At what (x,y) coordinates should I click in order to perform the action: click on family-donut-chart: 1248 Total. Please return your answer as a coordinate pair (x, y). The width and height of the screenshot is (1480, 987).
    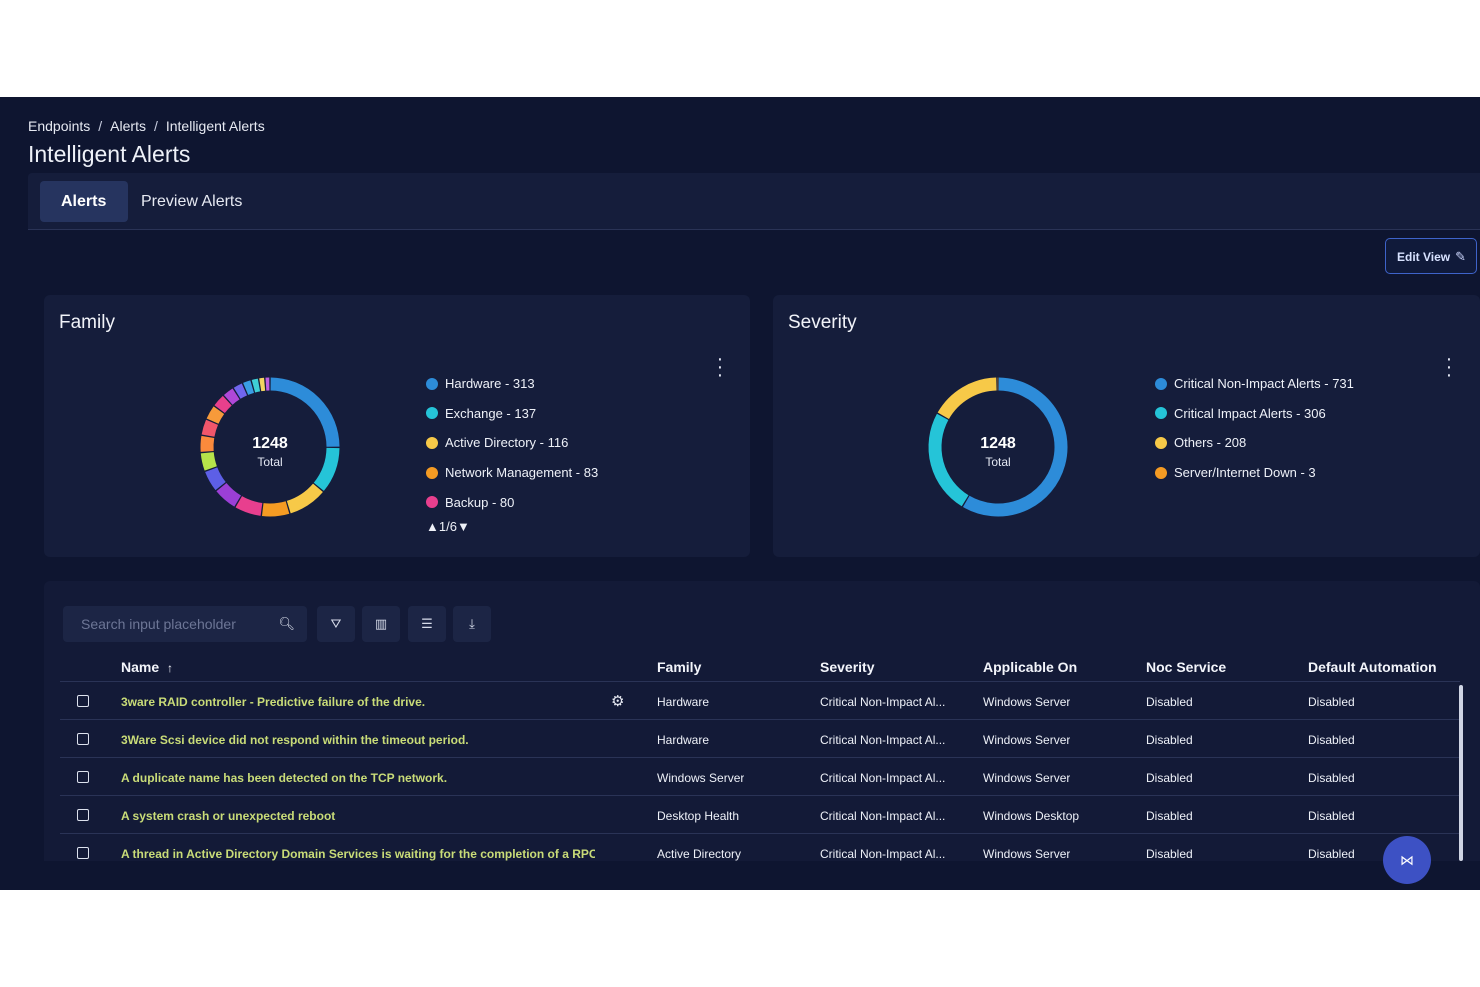
    Looking at the image, I should click on (270, 447).